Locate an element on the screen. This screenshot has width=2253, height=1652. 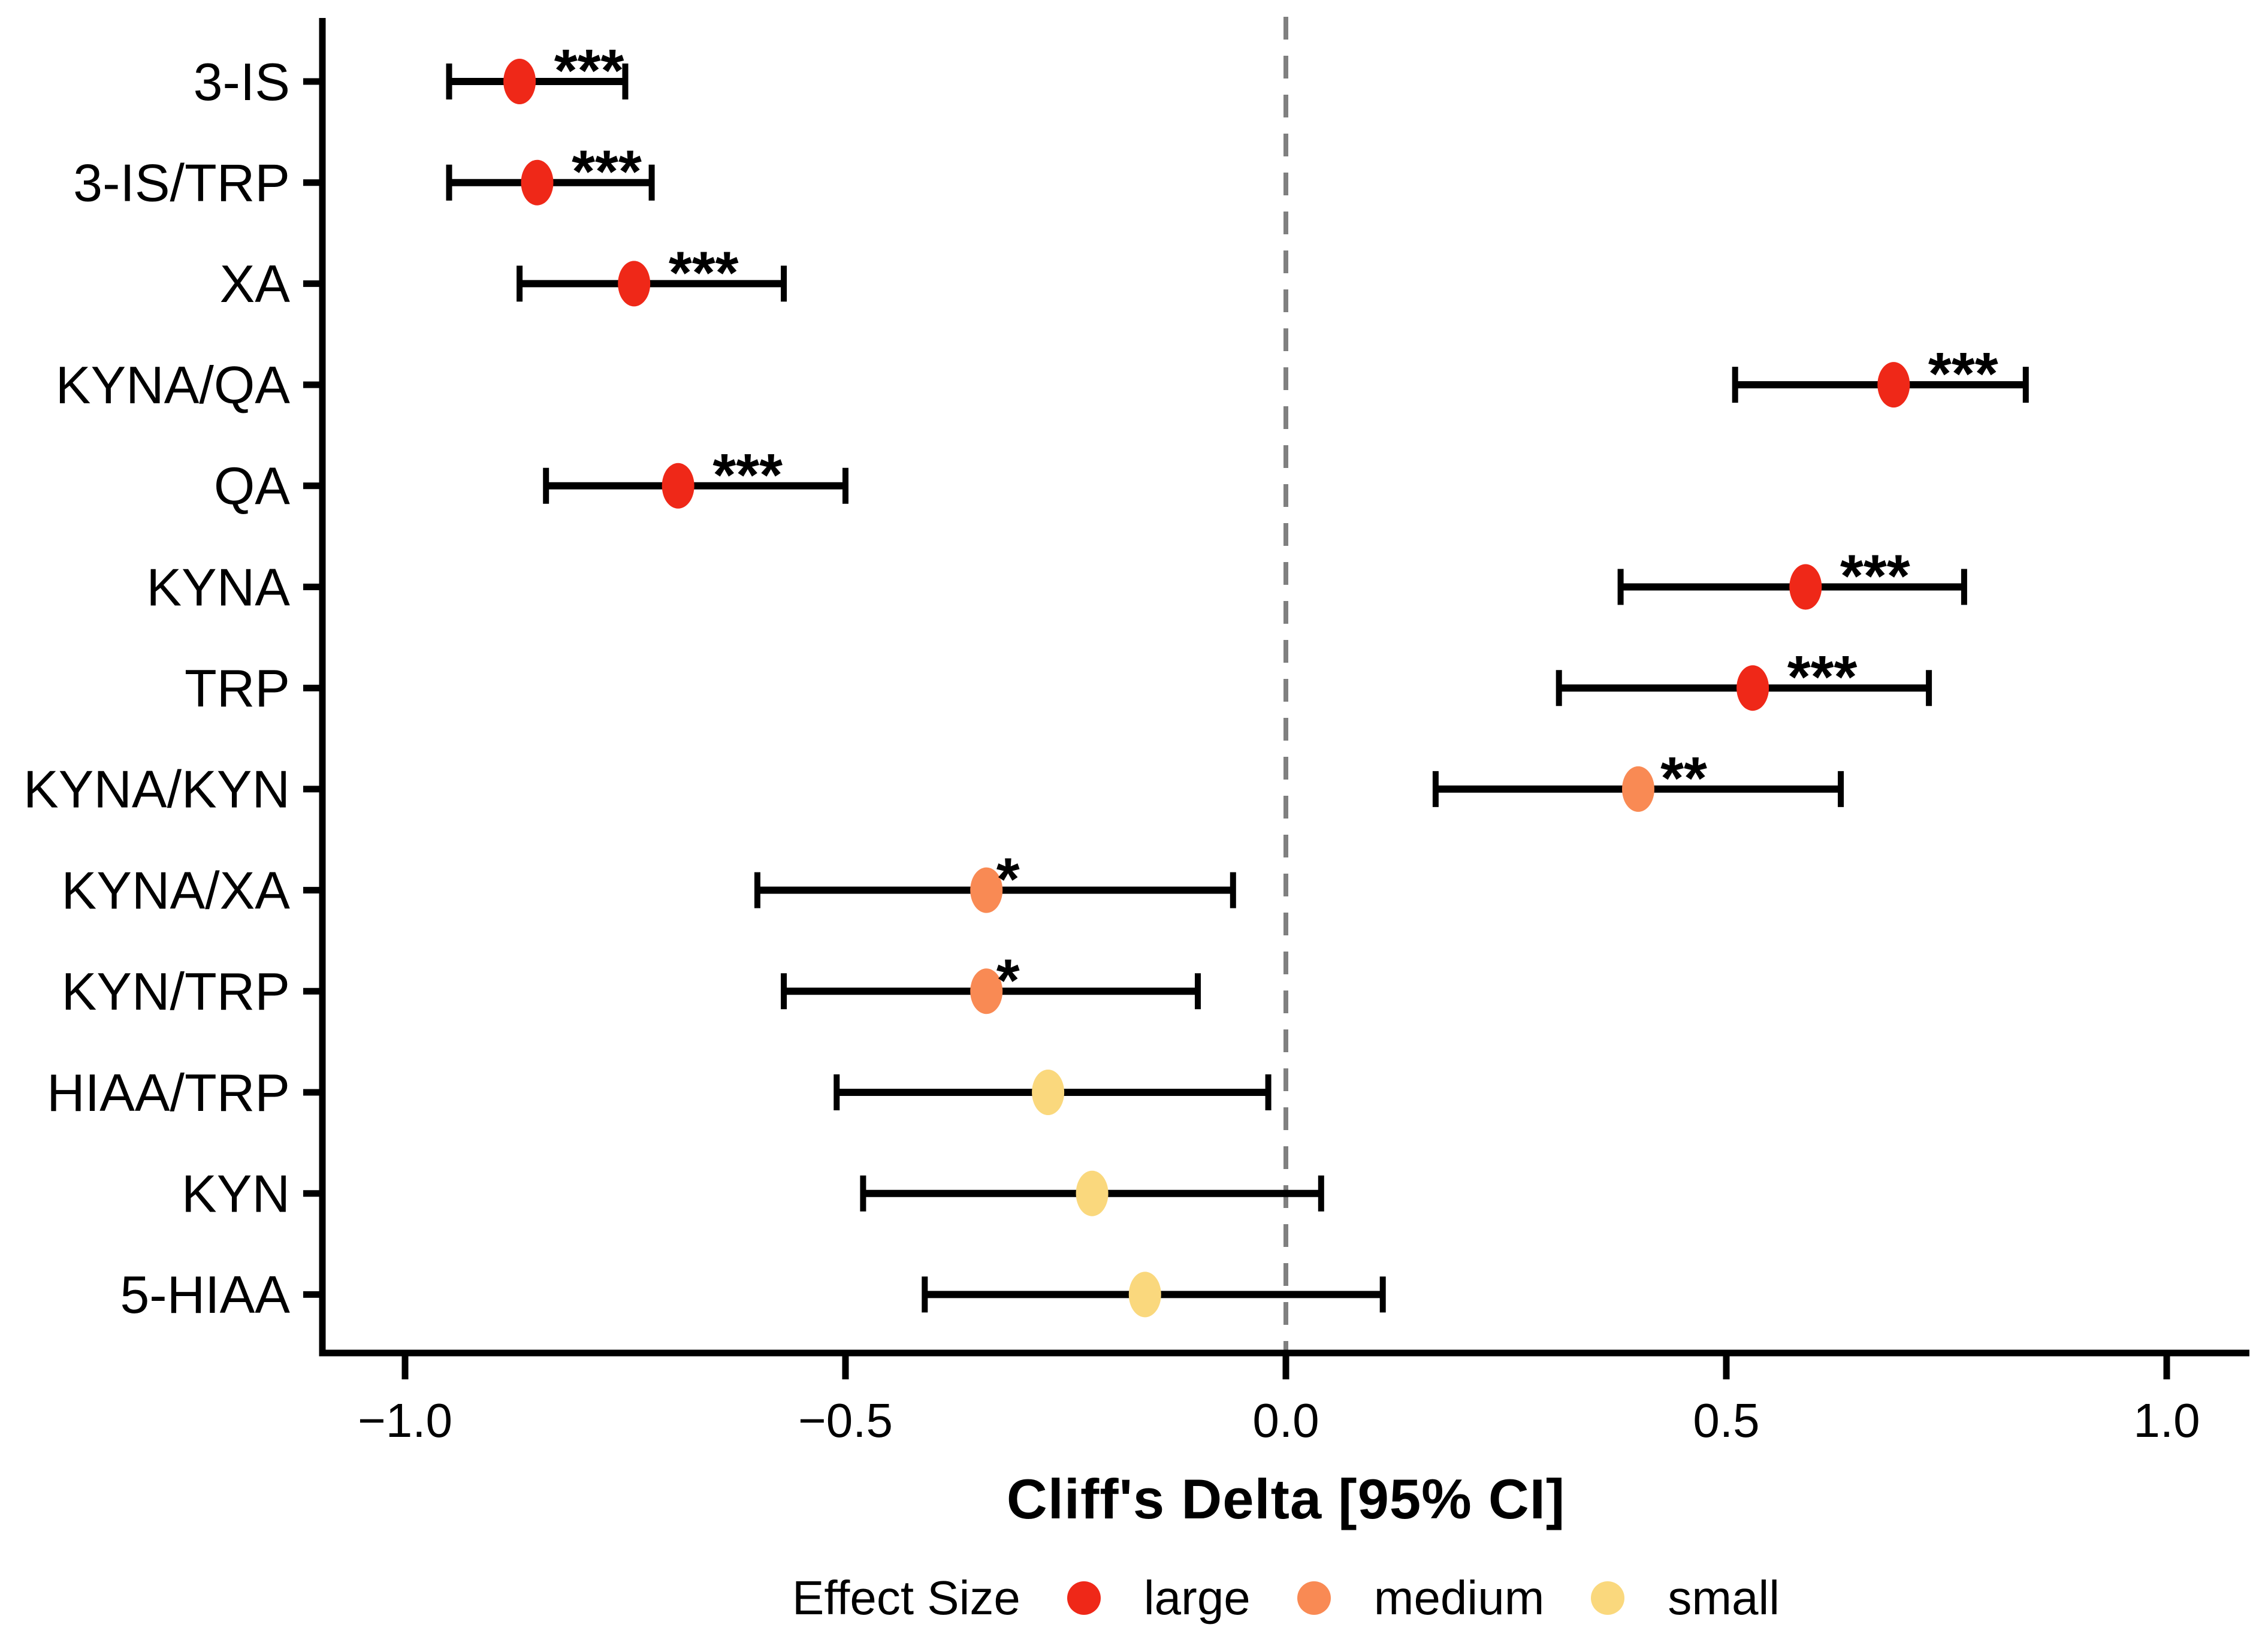
category-label: KYN/TRP is located at coordinates (176, 991).